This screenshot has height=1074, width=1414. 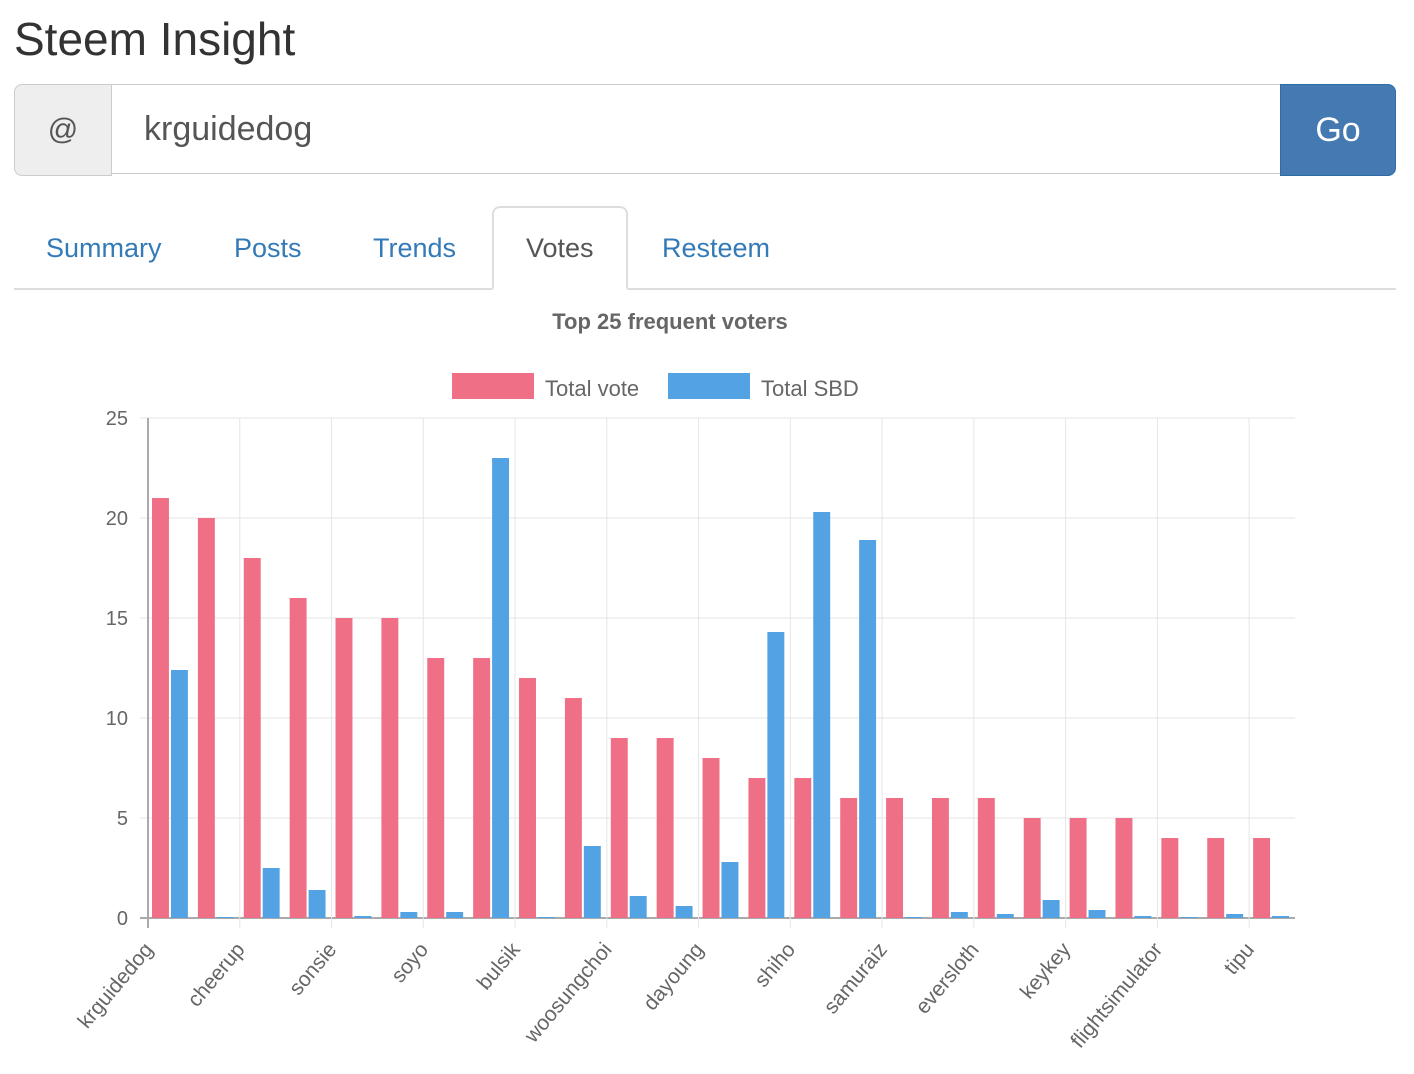 I want to click on at-prefix: @, so click(x=63, y=130).